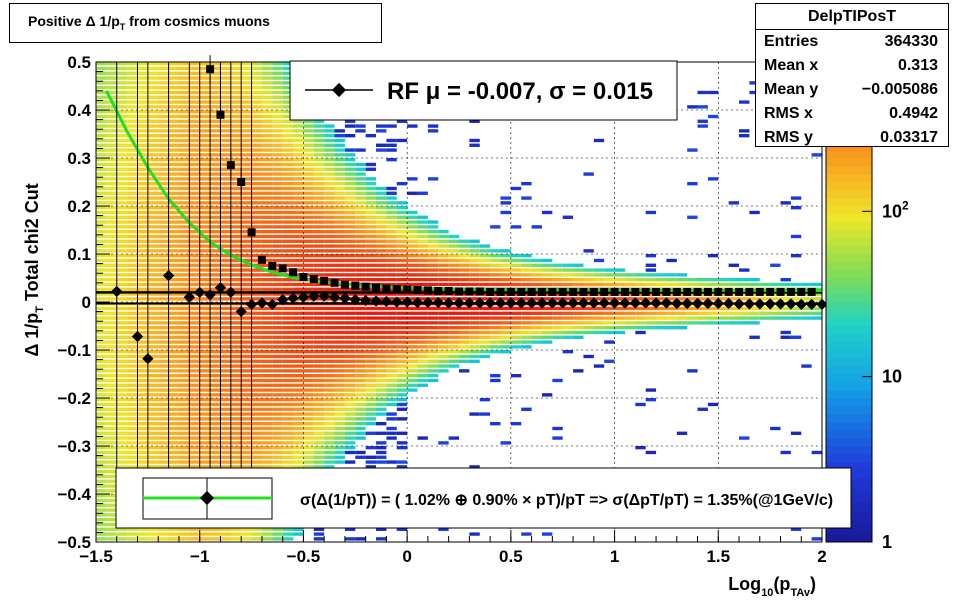 The width and height of the screenshot is (968, 600). I want to click on sigma-point, so click(479, 291).